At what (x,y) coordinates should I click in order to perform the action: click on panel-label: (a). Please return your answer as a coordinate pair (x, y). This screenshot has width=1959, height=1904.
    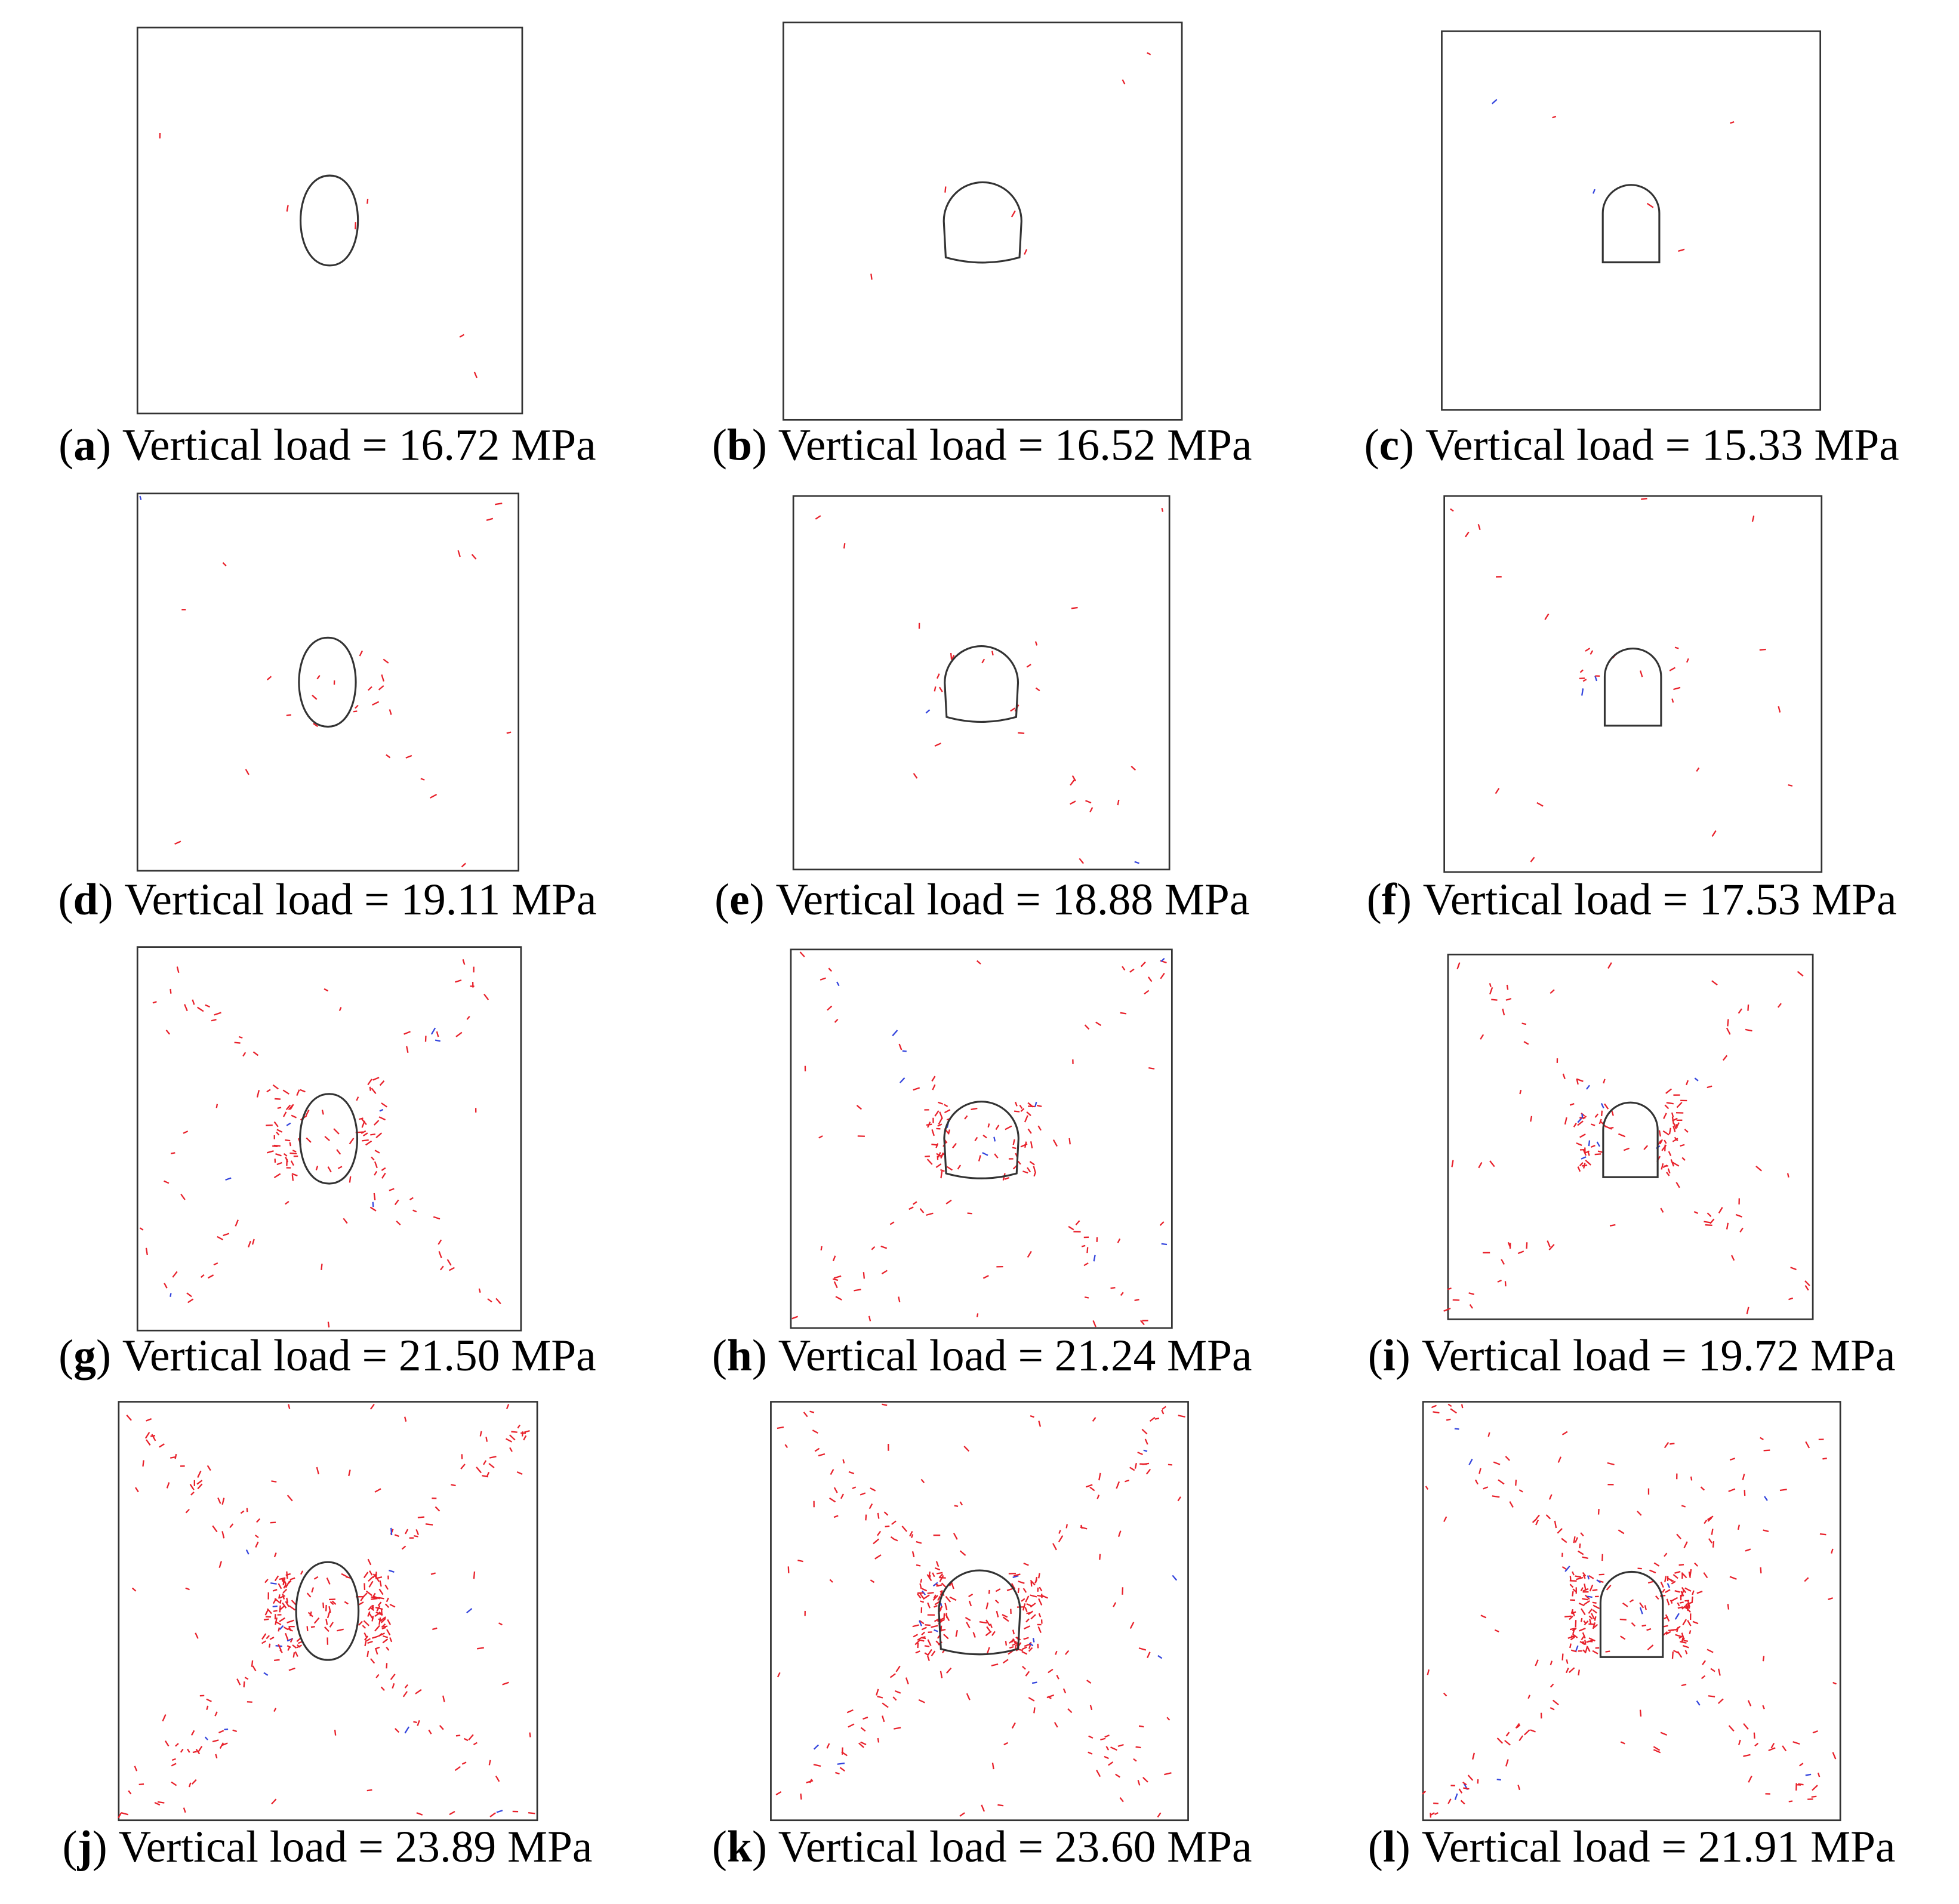
    Looking at the image, I should click on (84, 445).